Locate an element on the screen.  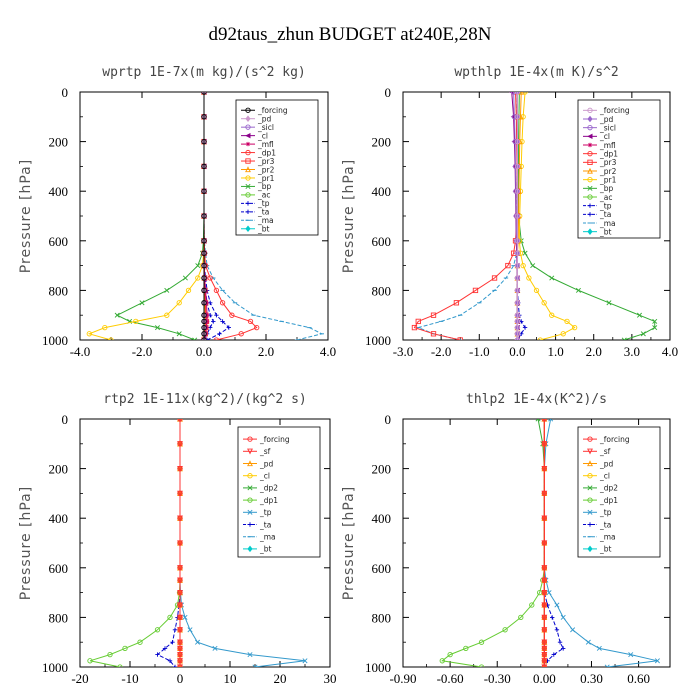
legend-label: _ma is located at coordinates (607, 537).